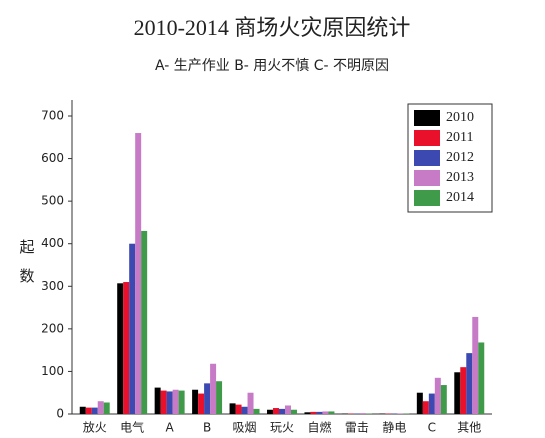 Image resolution: width=545 pixels, height=438 pixels. What do you see at coordinates (319, 427) in the screenshot?
I see `x-tick-label: 自燃` at bounding box center [319, 427].